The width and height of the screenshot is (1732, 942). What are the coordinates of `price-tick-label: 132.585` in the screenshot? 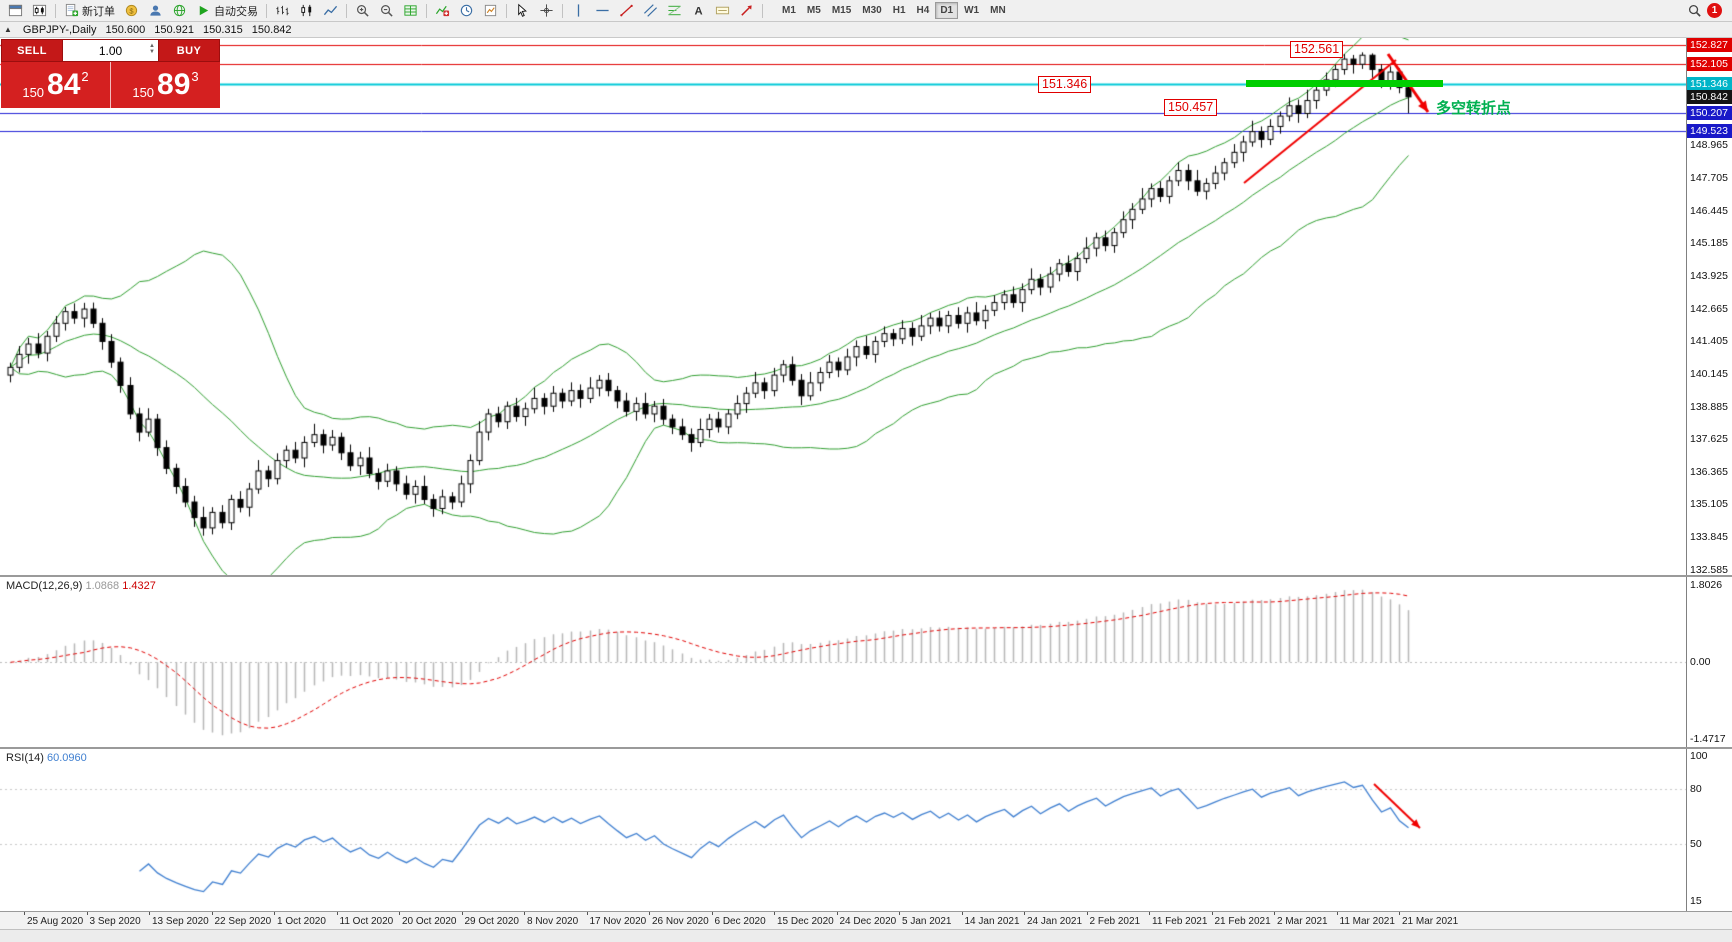 It's located at (1709, 569).